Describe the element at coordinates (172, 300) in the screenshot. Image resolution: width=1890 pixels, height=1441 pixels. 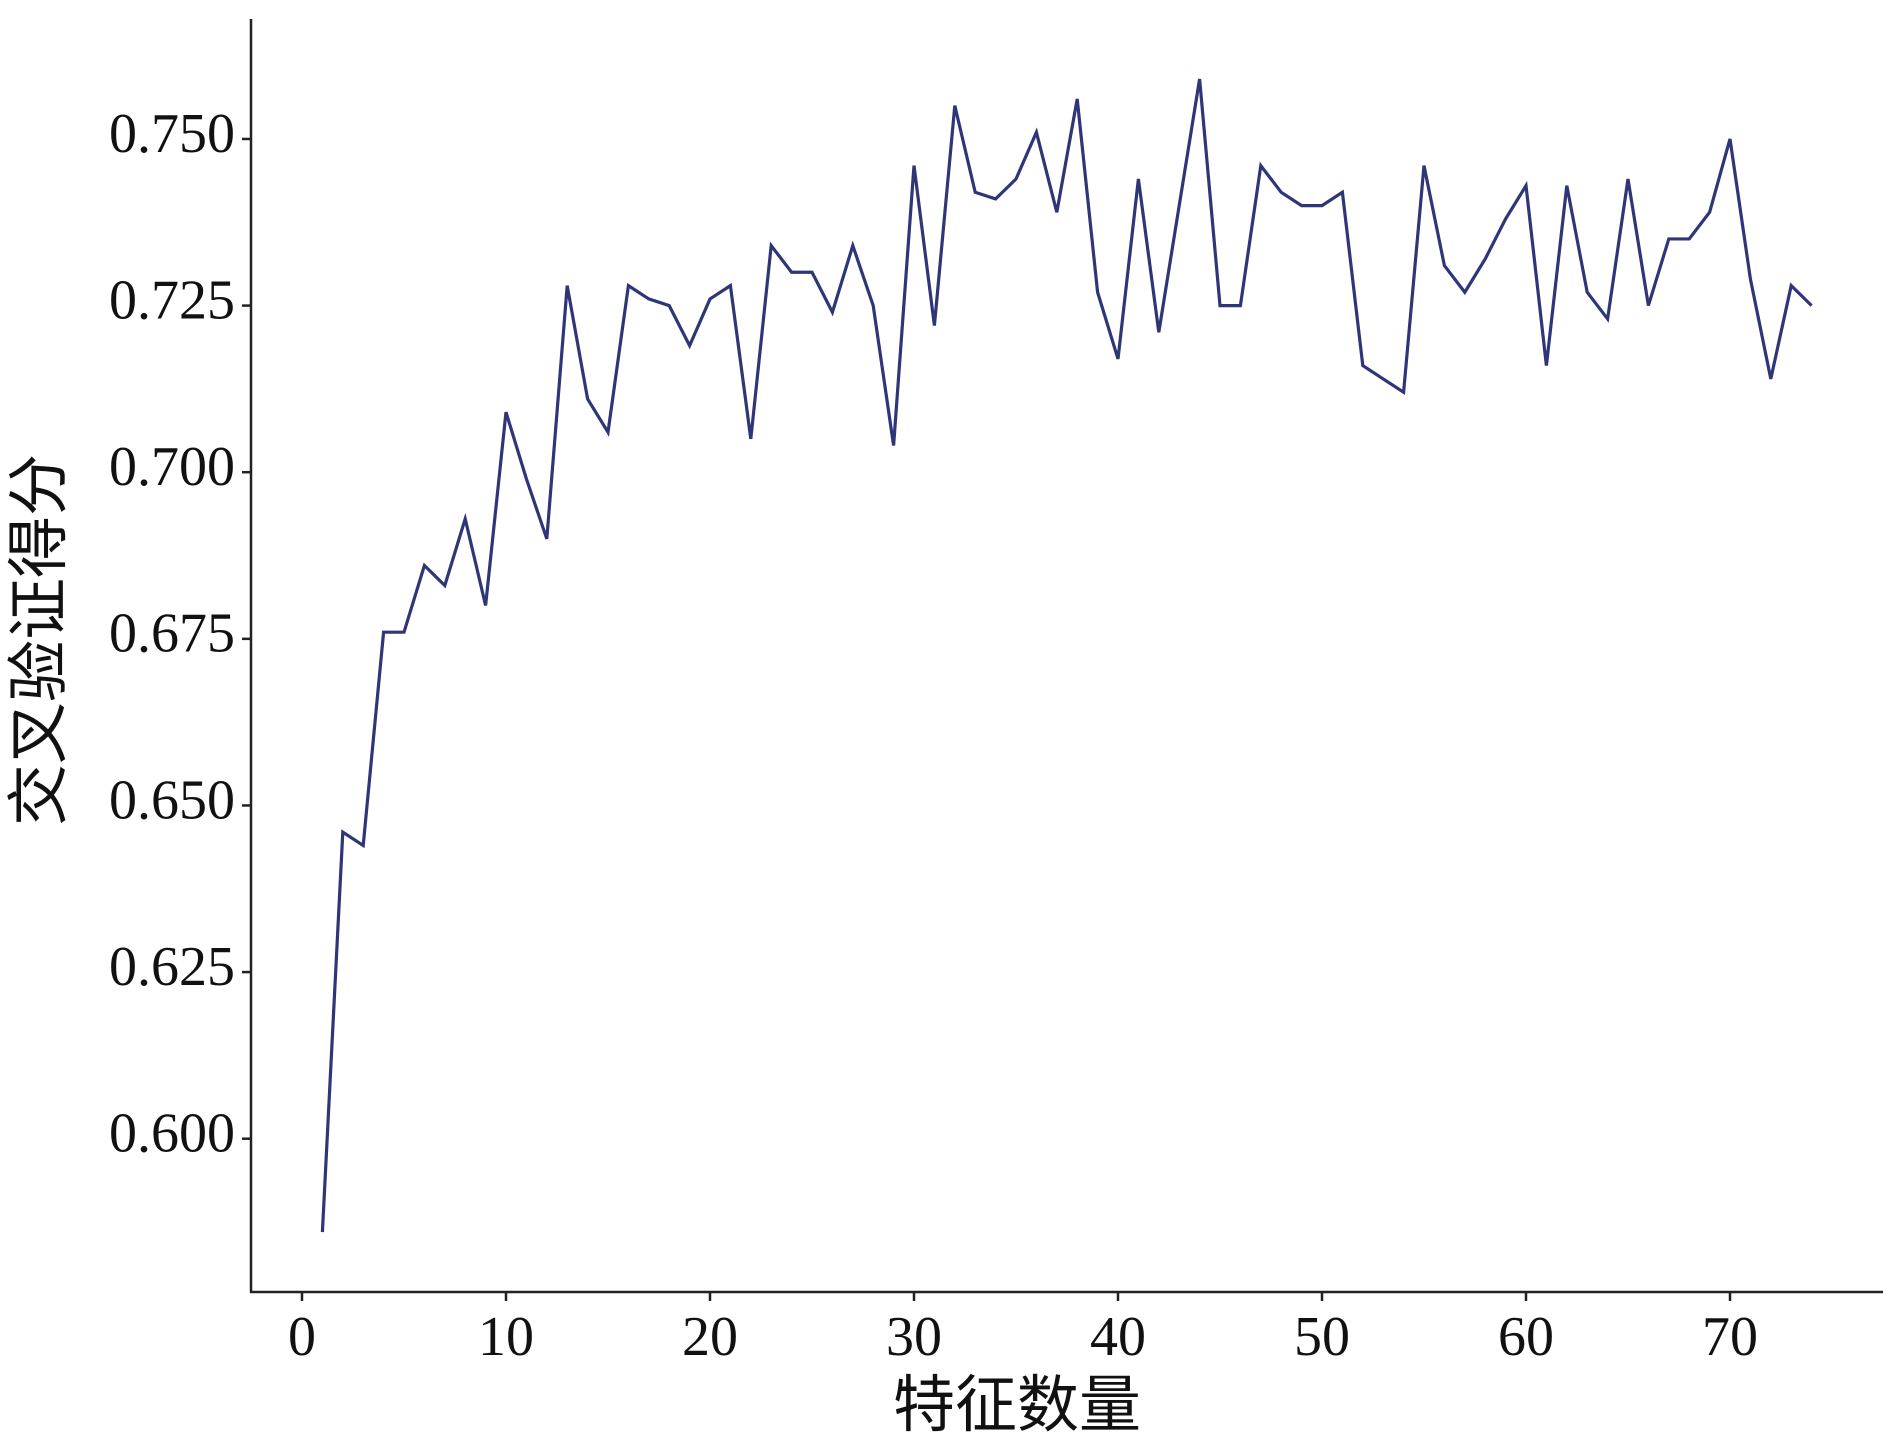
I see `y-tick-label: 0.725` at that location.